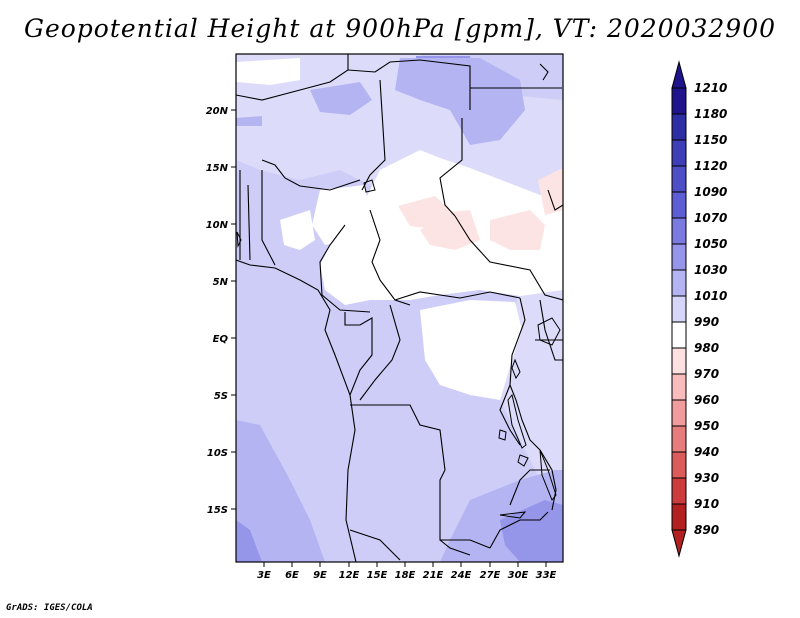  What do you see at coordinates (710, 114) in the screenshot?
I see `colorbar-label: 1180` at bounding box center [710, 114].